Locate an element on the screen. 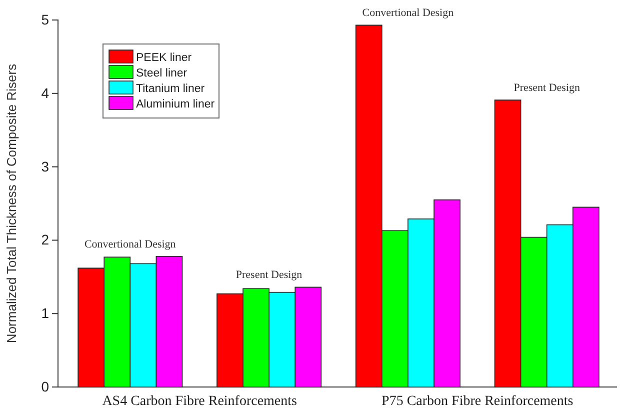  text: P75 Carbon Fibre Reinforcements is located at coordinates (478, 401).